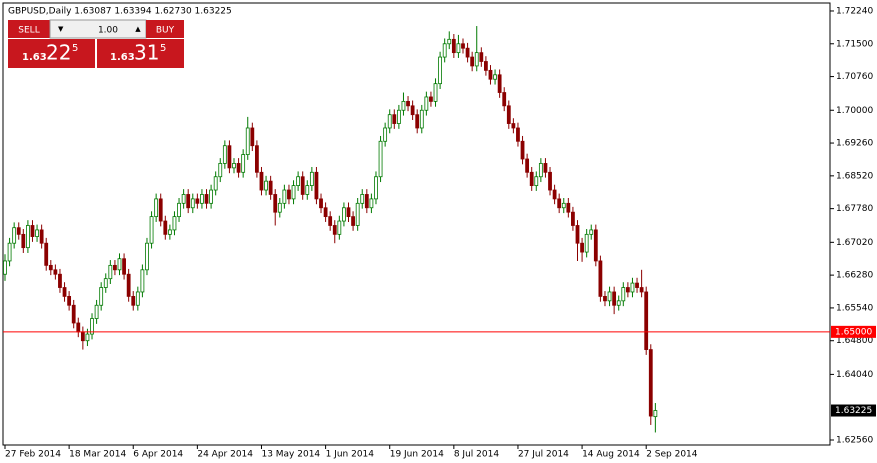 The width and height of the screenshot is (877, 463). I want to click on x-tick-label: 13 May 2014, so click(290, 455).